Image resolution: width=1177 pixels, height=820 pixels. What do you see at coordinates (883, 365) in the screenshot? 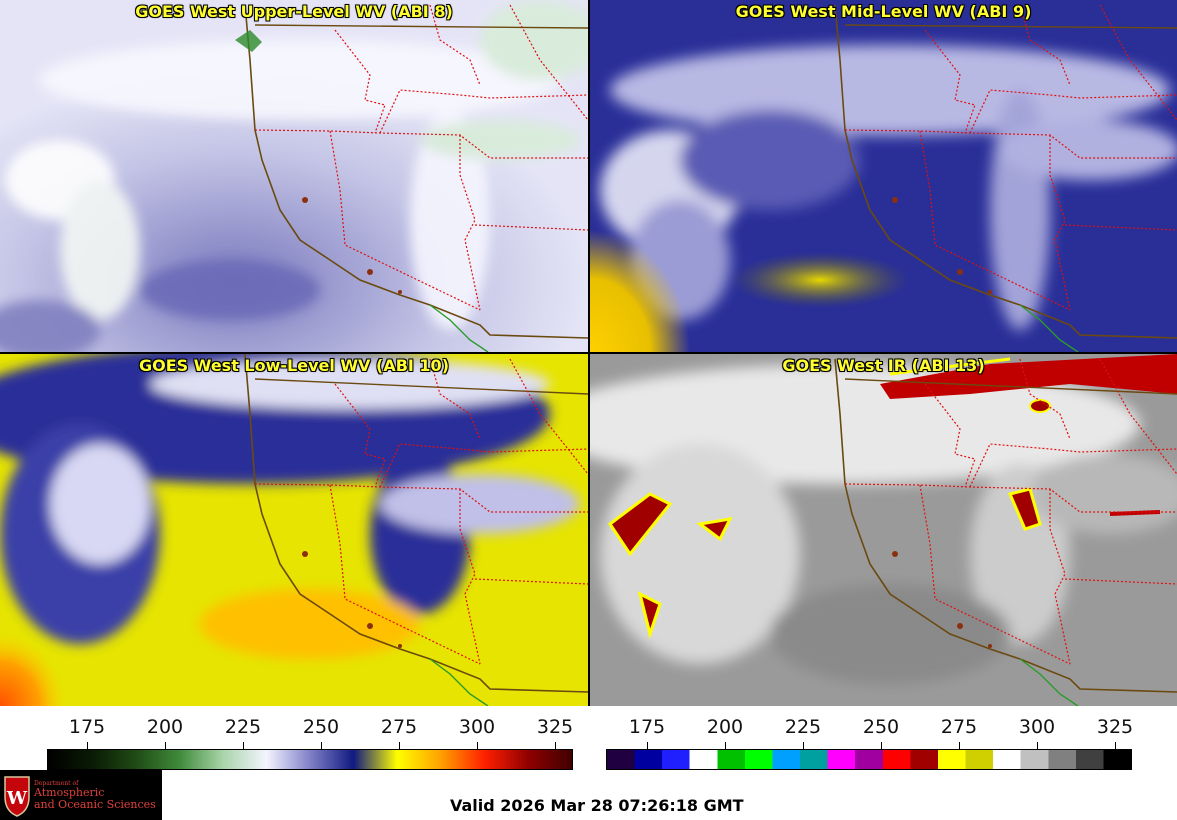
I see `panel-title: GOES West IR (ABI 13)` at bounding box center [883, 365].